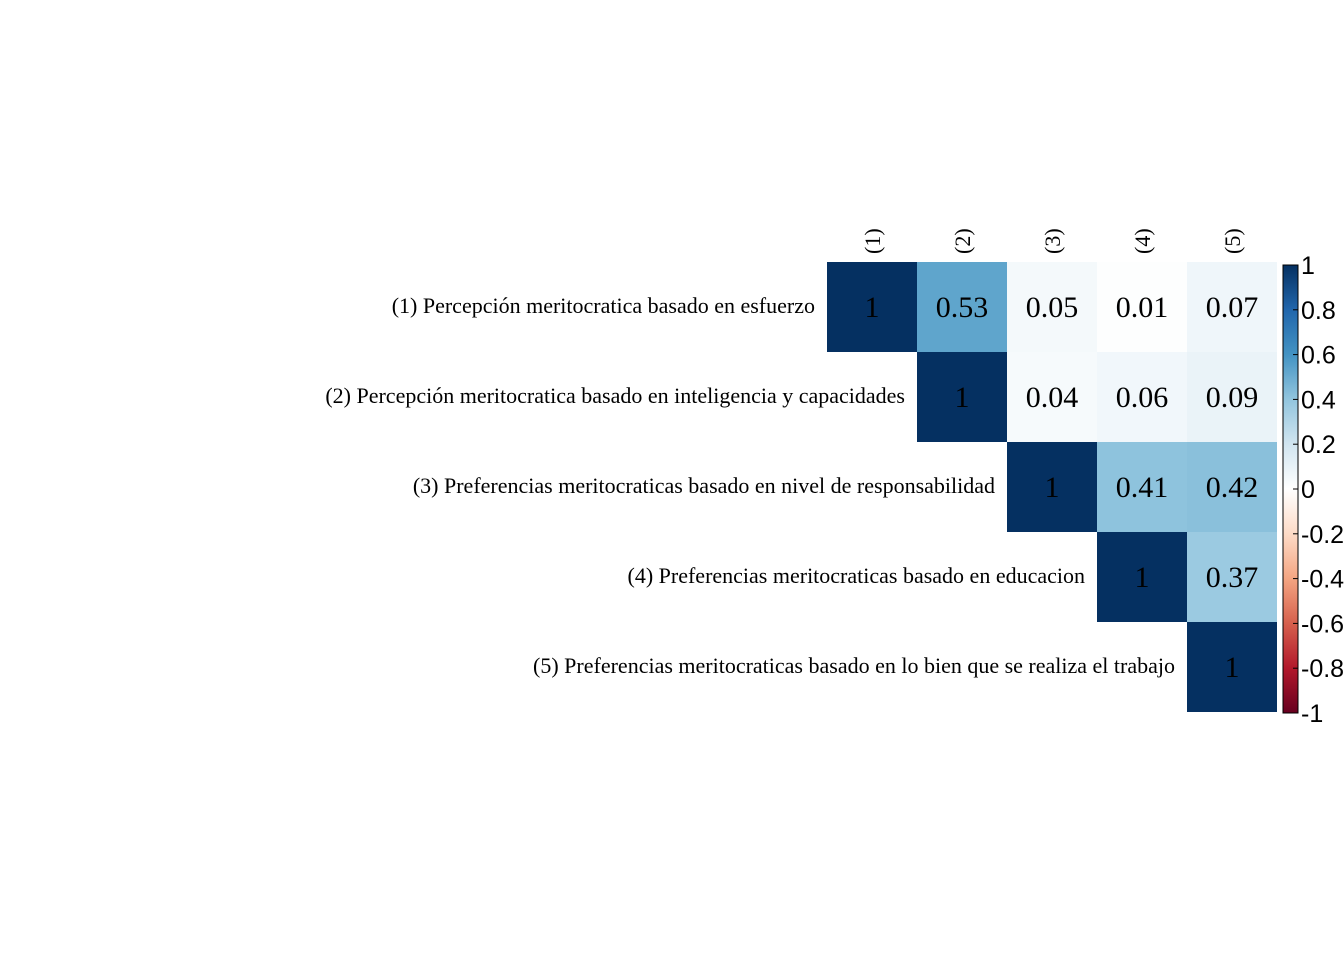 This screenshot has width=1344, height=960. What do you see at coordinates (1232, 241) in the screenshot?
I see `col-label-5: (5)` at bounding box center [1232, 241].